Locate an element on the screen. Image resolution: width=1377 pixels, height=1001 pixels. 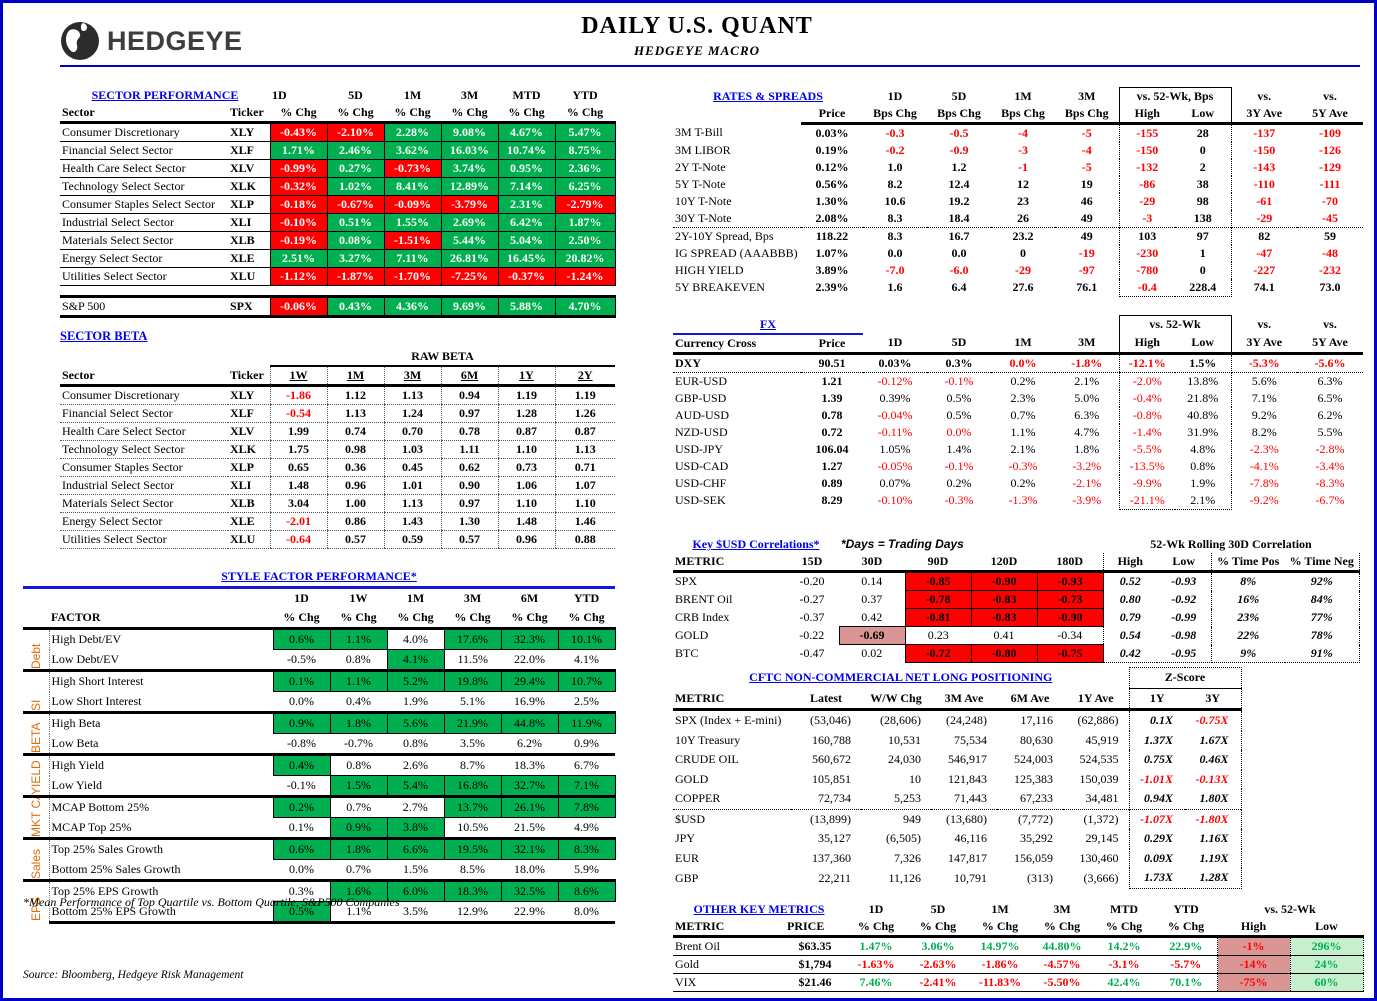
table-row: 30Y T-Note 2.08% 8.3 18.4 26 49 -3 138 -29 -45 is located at coordinates (1018, 219).